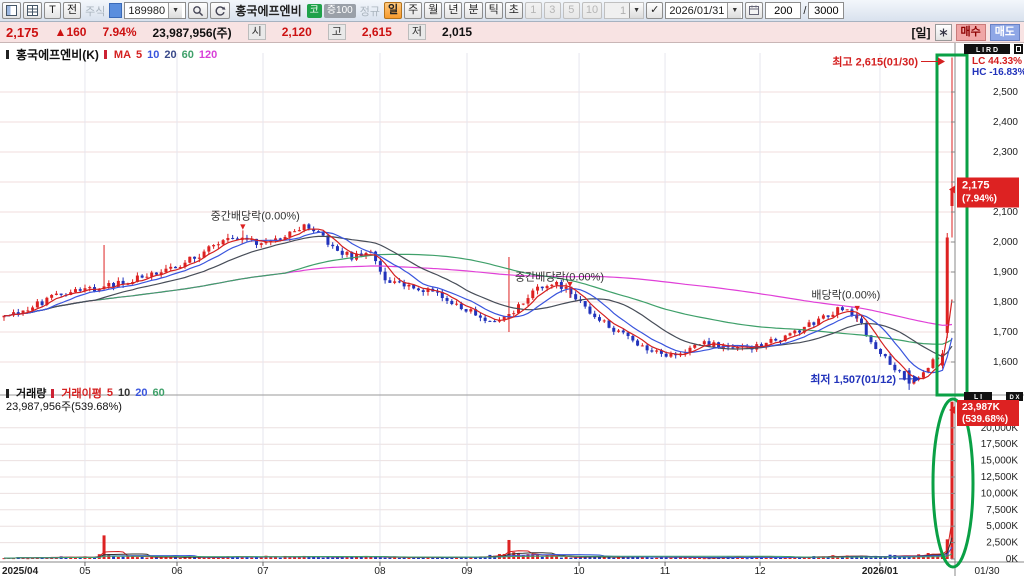  Describe the element at coordinates (20, 571) in the screenshot. I see `svg-text: 2025/04` at that location.